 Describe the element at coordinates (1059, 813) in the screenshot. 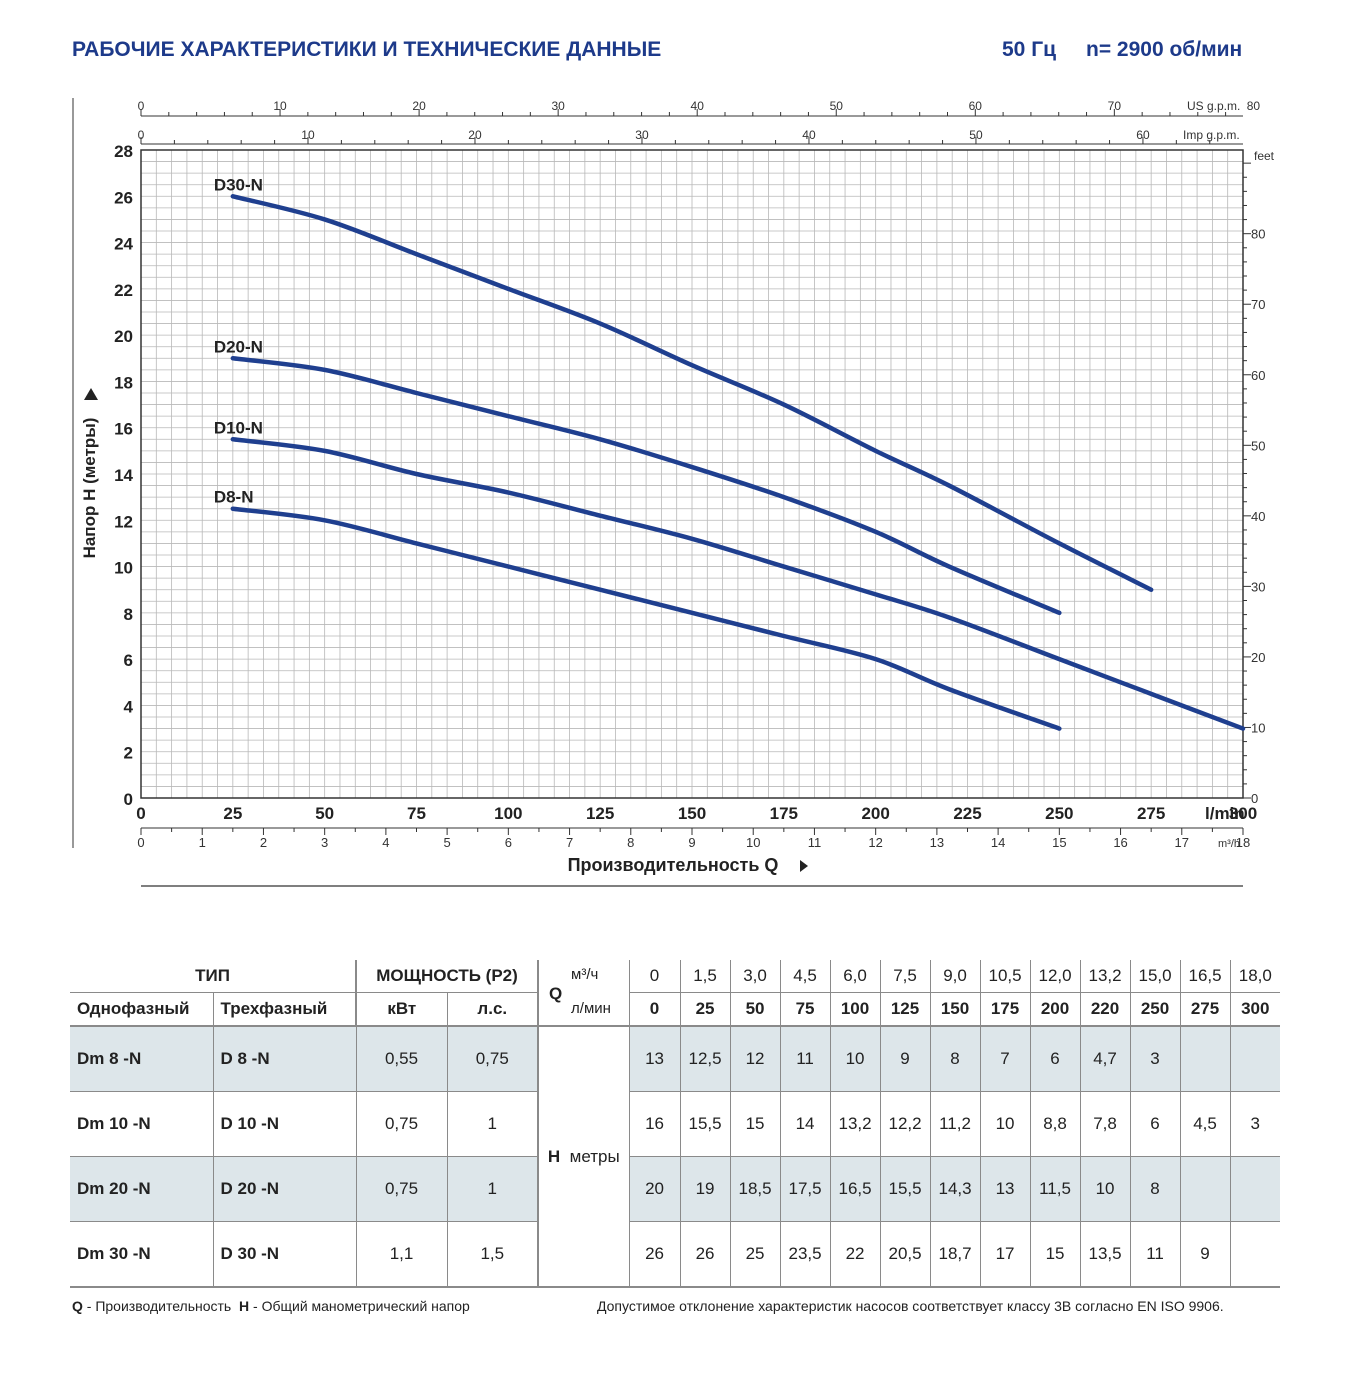

I see `tick-label-x-lmin: 250` at that location.